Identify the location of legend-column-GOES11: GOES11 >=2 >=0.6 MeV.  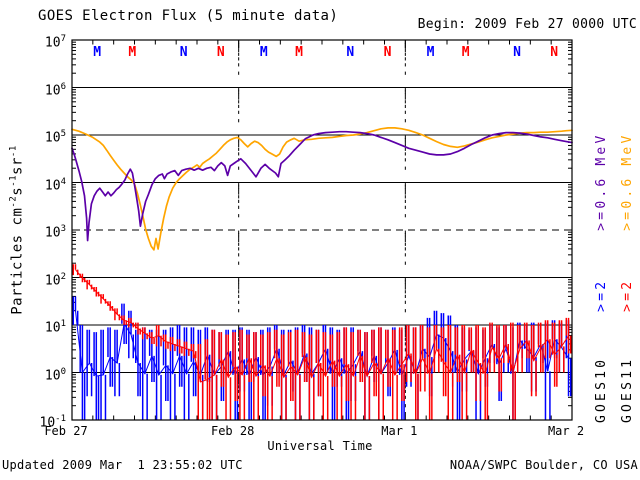
(627, 278).